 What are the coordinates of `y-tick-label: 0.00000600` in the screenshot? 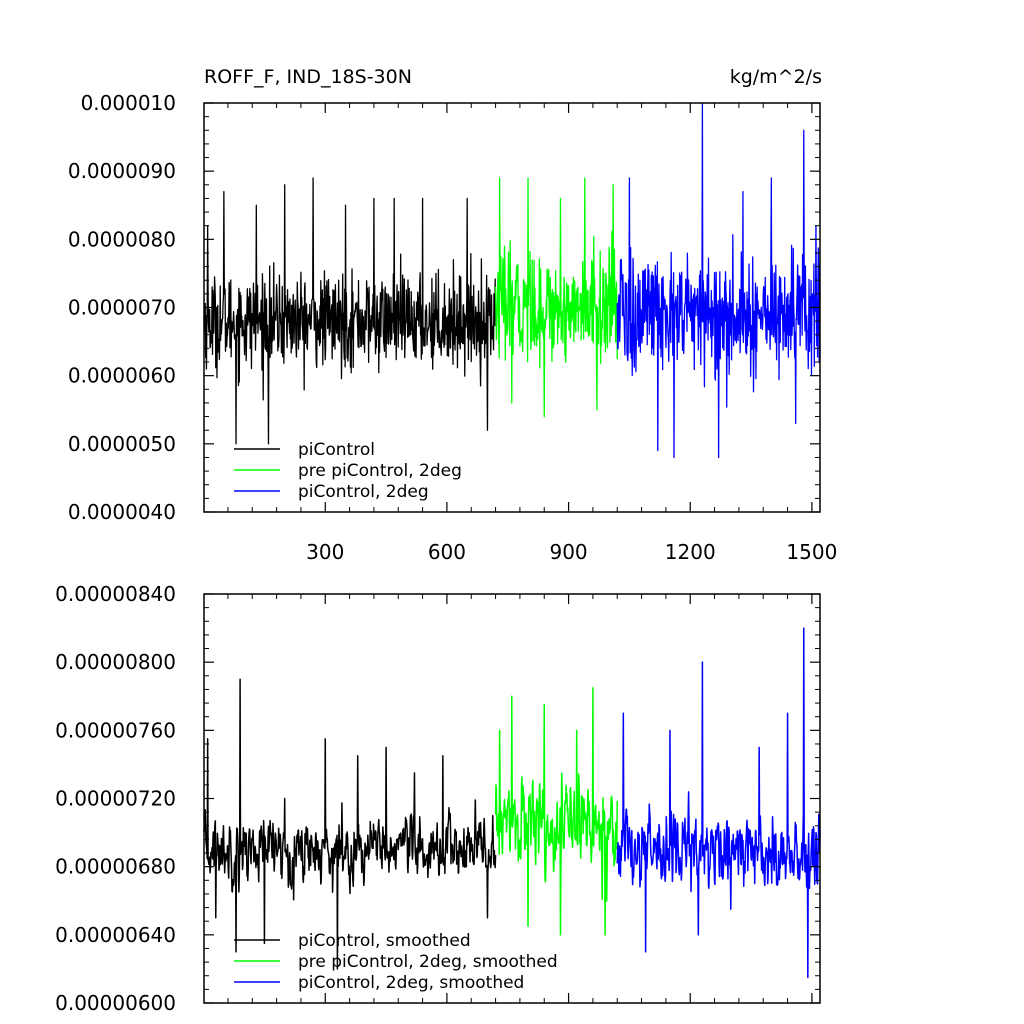 It's located at (115, 1003).